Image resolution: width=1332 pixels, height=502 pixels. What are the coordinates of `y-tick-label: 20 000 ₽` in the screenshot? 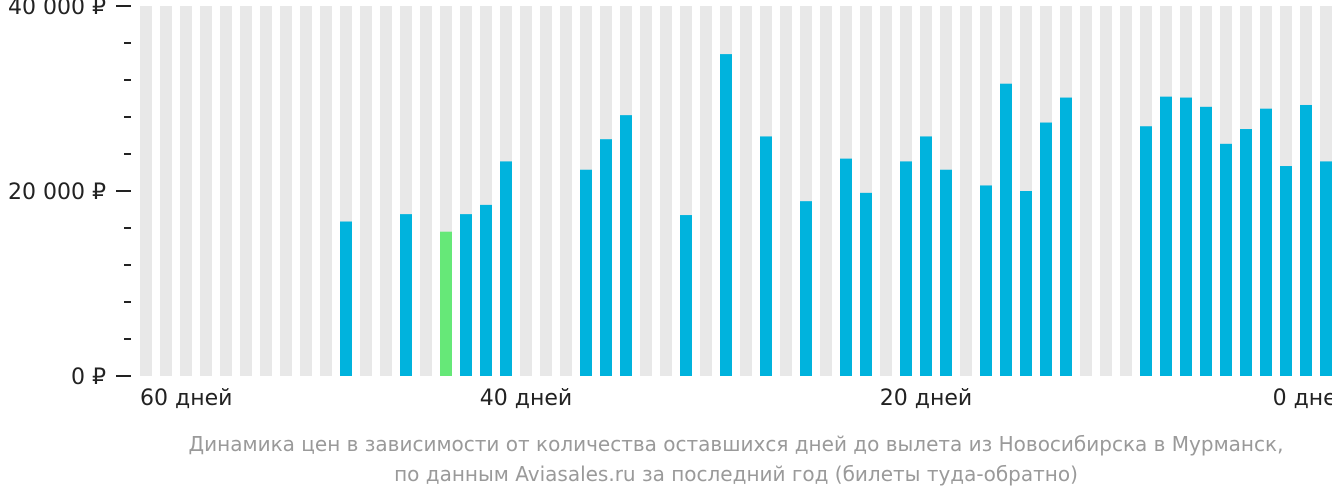 It's located at (57, 192).